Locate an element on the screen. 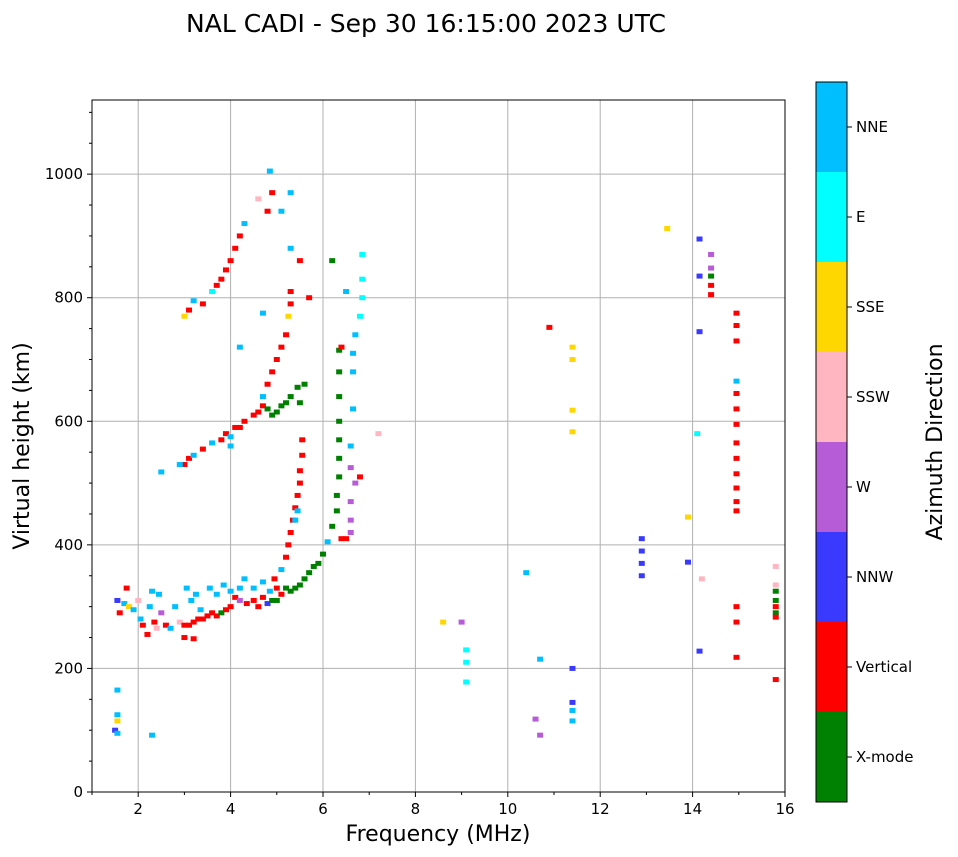 The height and width of the screenshot is (857, 958). chart-title: NAL CADI - Sep 30 16:15:00 2023 UTC is located at coordinates (426, 23).